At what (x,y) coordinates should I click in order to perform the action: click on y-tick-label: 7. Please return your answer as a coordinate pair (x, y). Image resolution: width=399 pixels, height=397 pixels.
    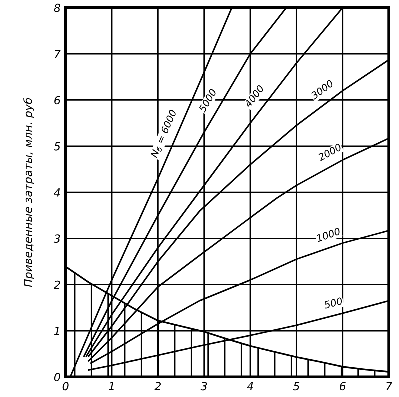
    Looking at the image, I should click on (57, 54).